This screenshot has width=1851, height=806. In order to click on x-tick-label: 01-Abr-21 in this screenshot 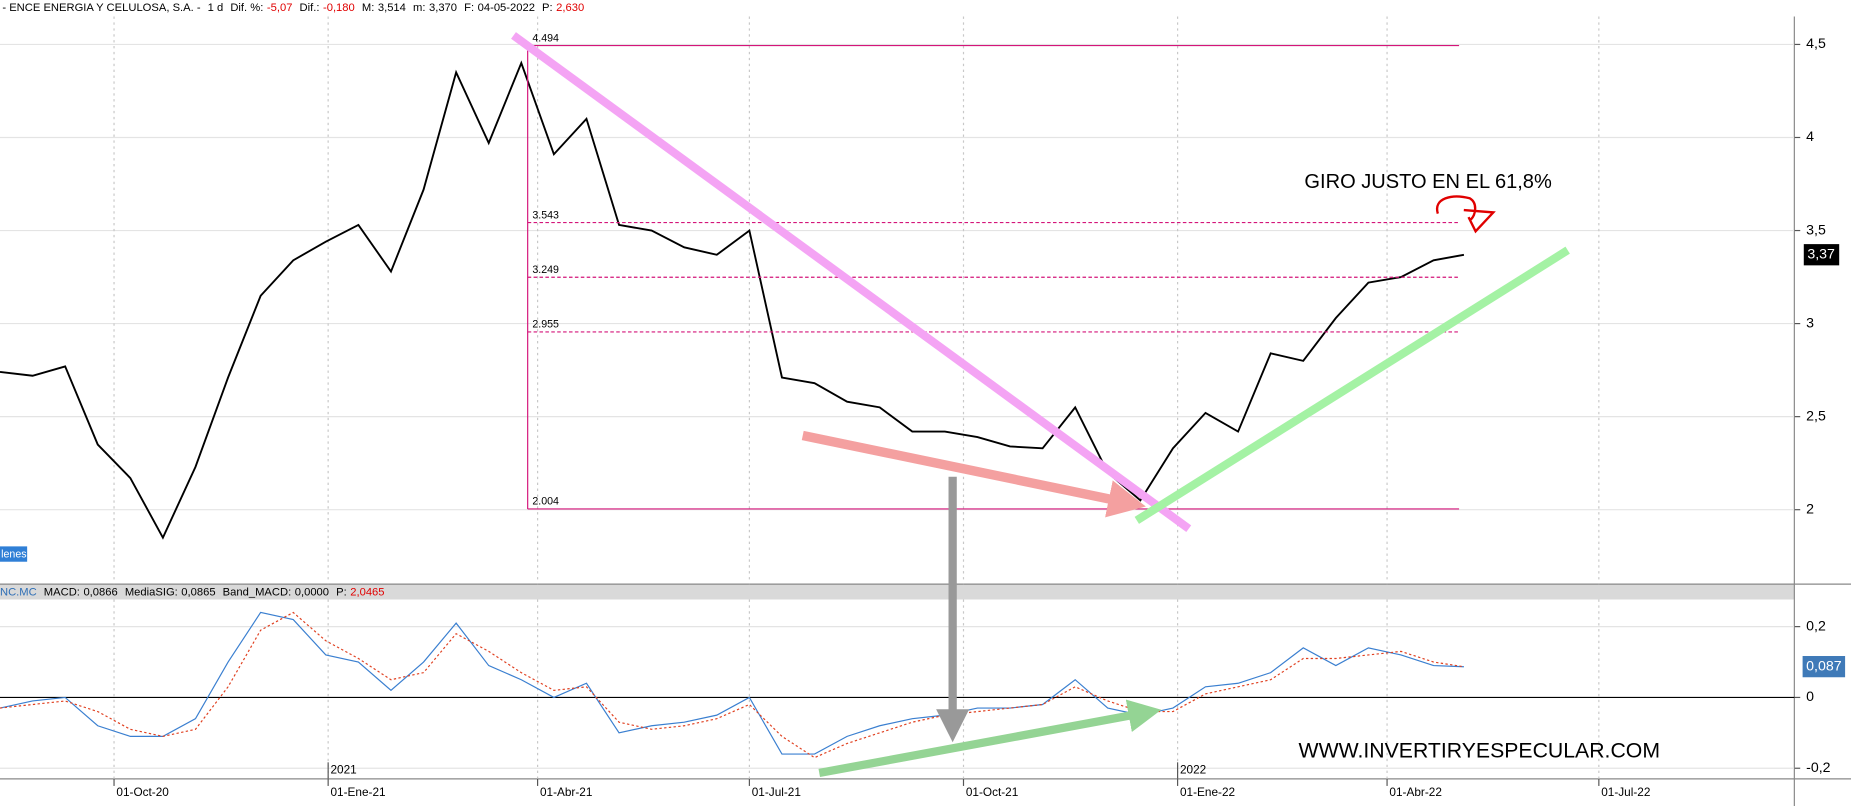, I will do `click(566, 792)`.